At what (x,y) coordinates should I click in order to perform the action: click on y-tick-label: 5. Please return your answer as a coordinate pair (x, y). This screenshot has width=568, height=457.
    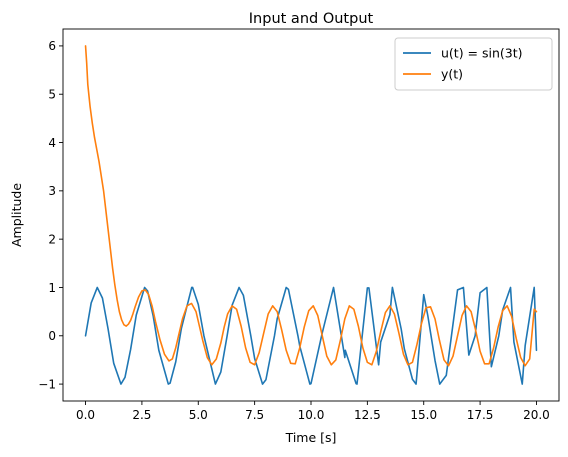
    Looking at the image, I should click on (52, 95).